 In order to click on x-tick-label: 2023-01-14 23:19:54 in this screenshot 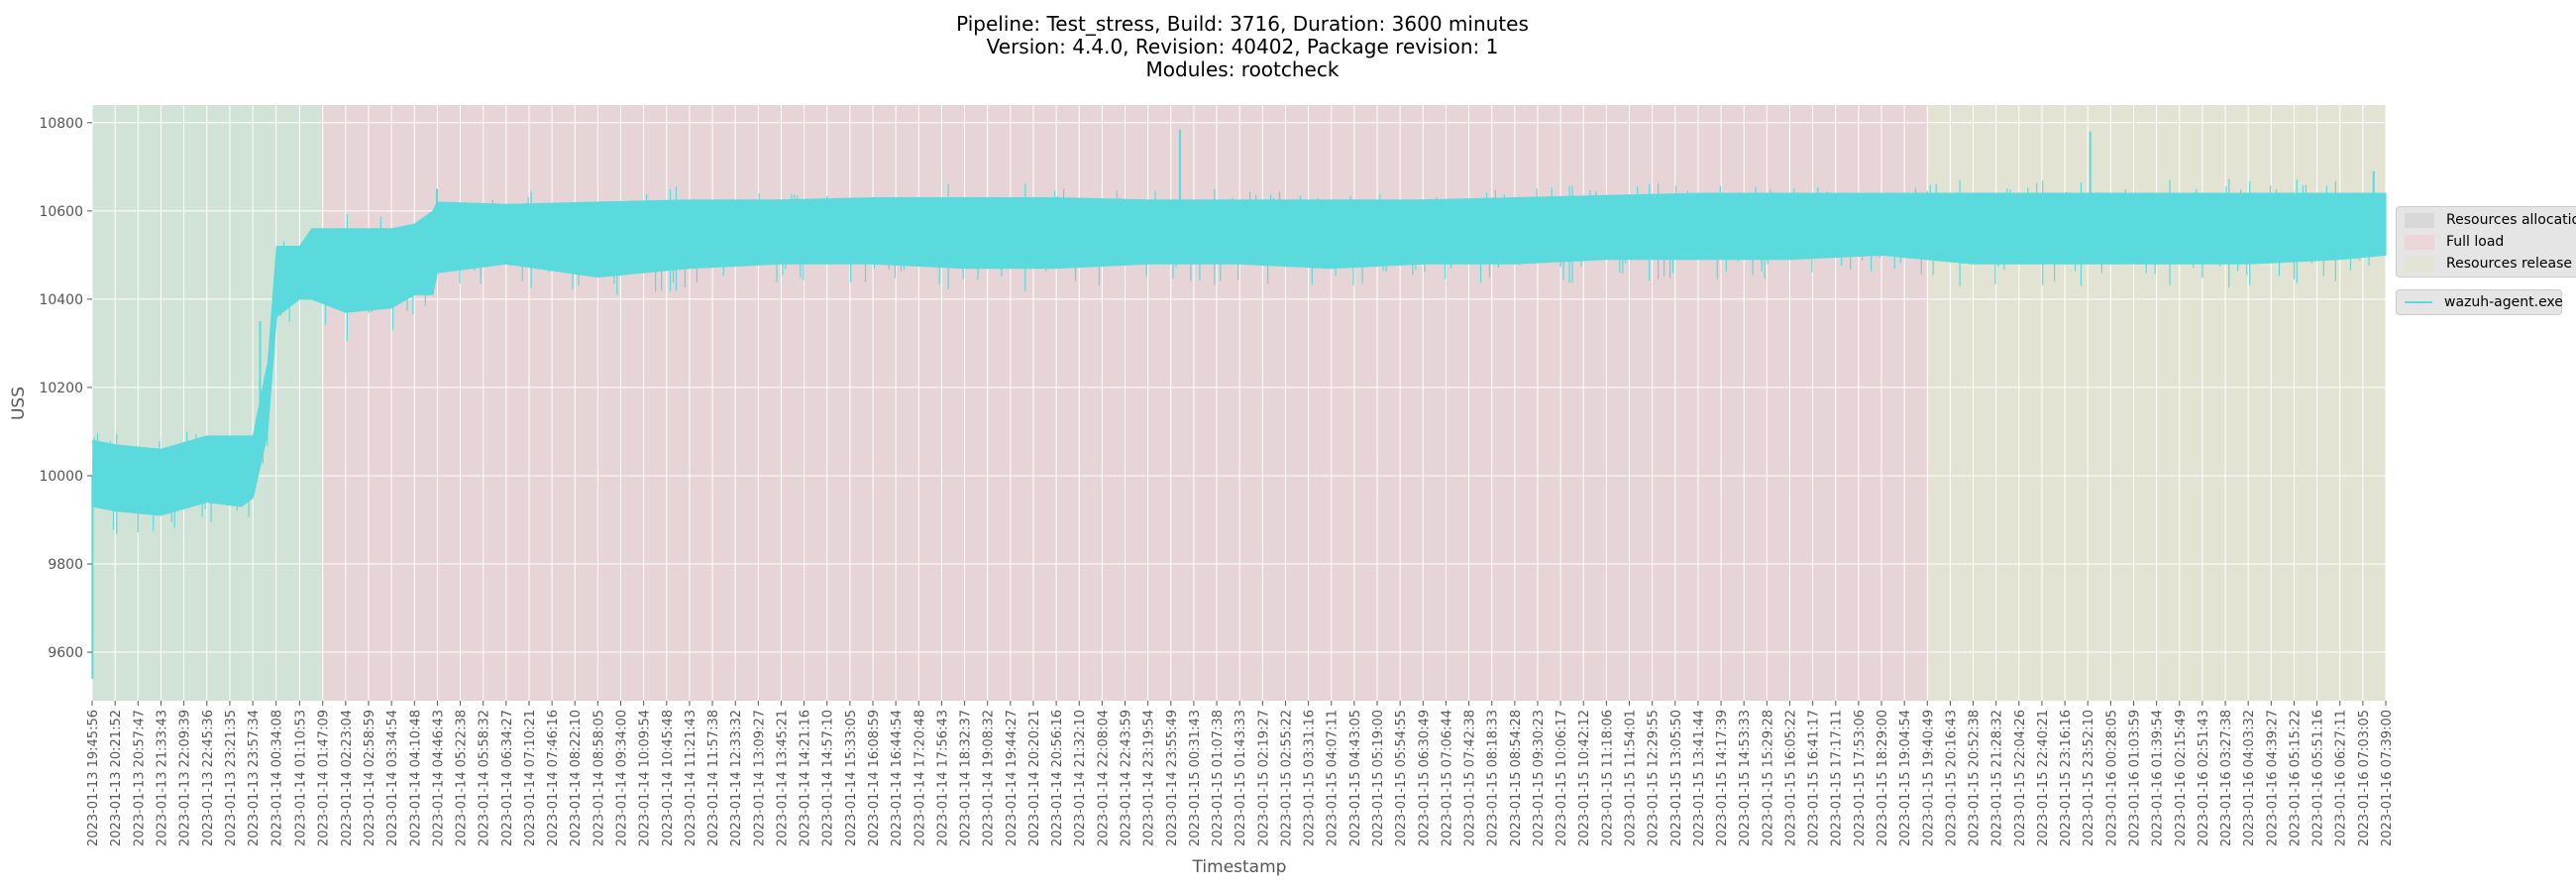, I will do `click(1149, 778)`.